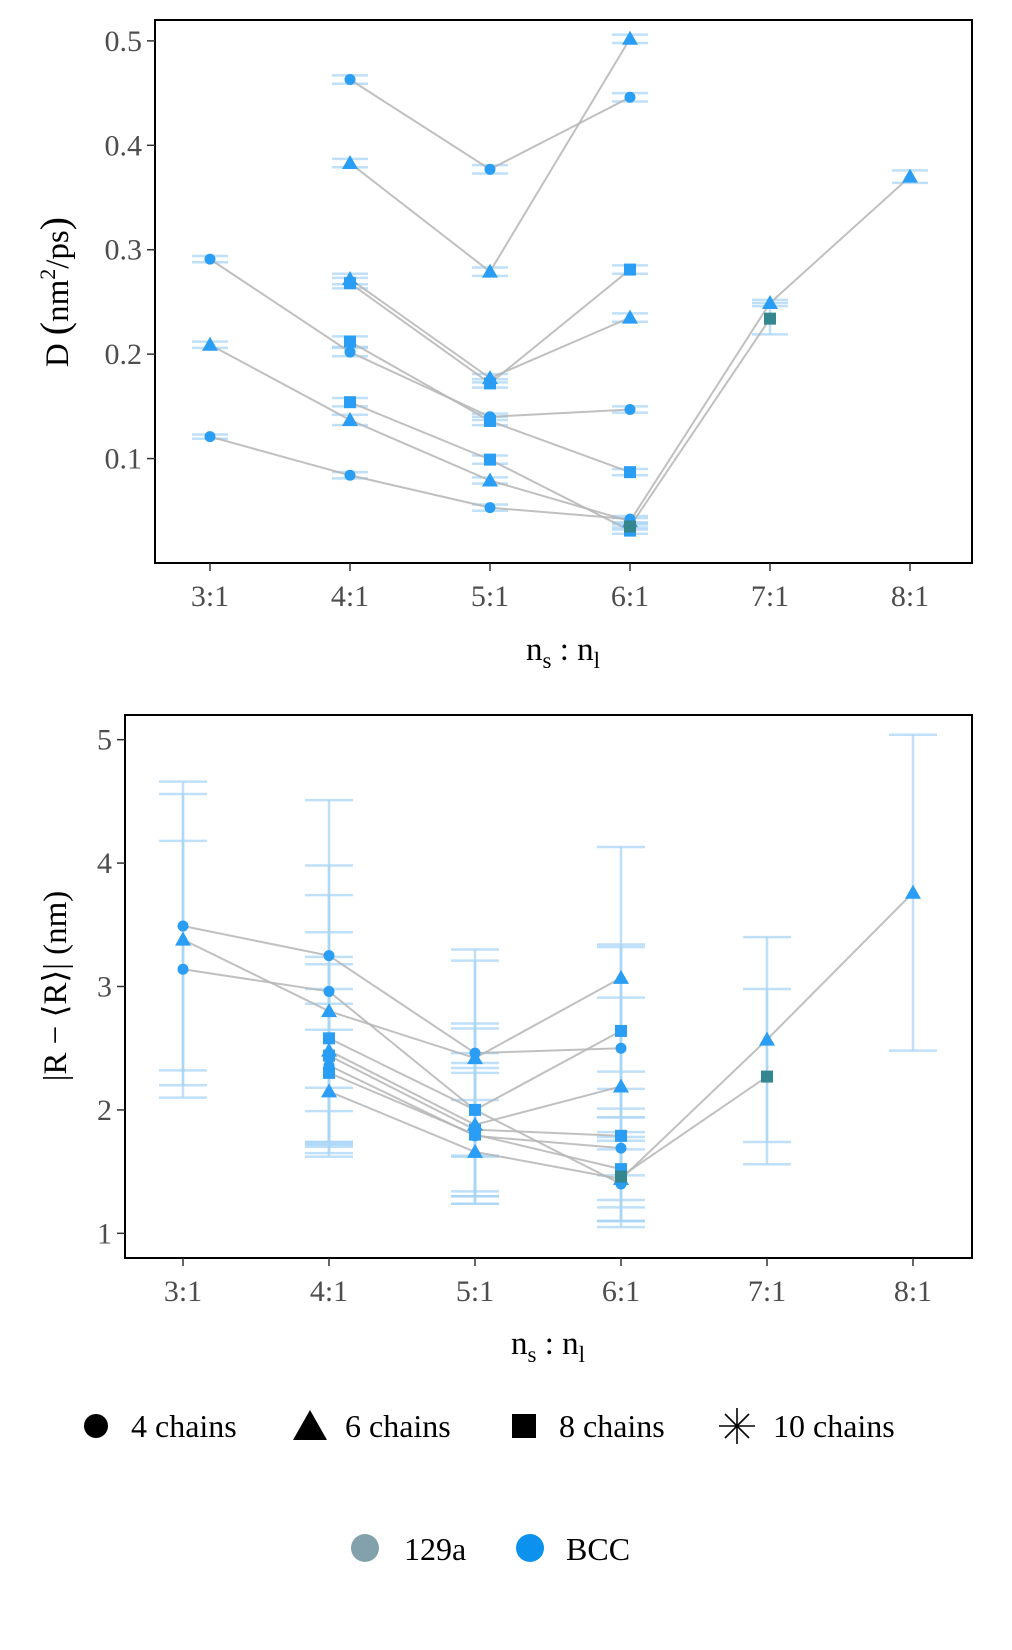 This screenshot has width=1012, height=1650. What do you see at coordinates (530, 1548) in the screenshot?
I see `legend-bcc-swatch` at bounding box center [530, 1548].